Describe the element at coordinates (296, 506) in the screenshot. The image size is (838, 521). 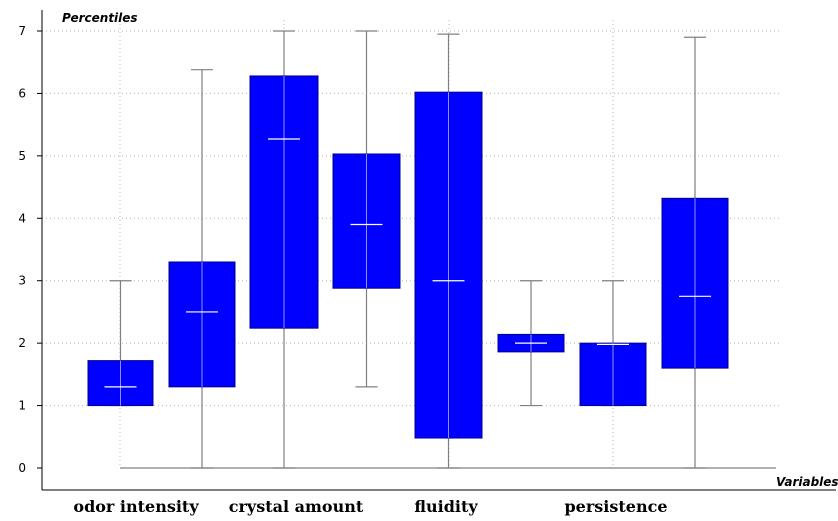
I see `category-label: crystal amount` at that location.